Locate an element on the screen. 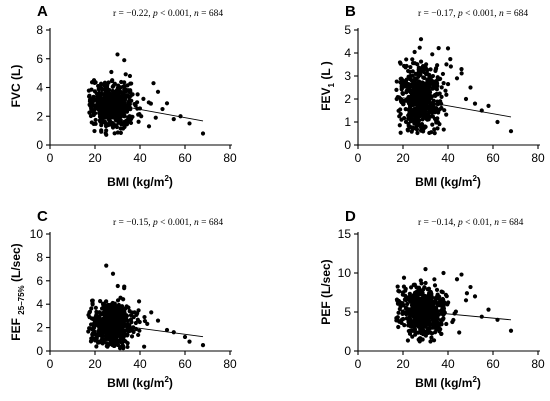  y-tick-label: 8 is located at coordinates (39, 30).